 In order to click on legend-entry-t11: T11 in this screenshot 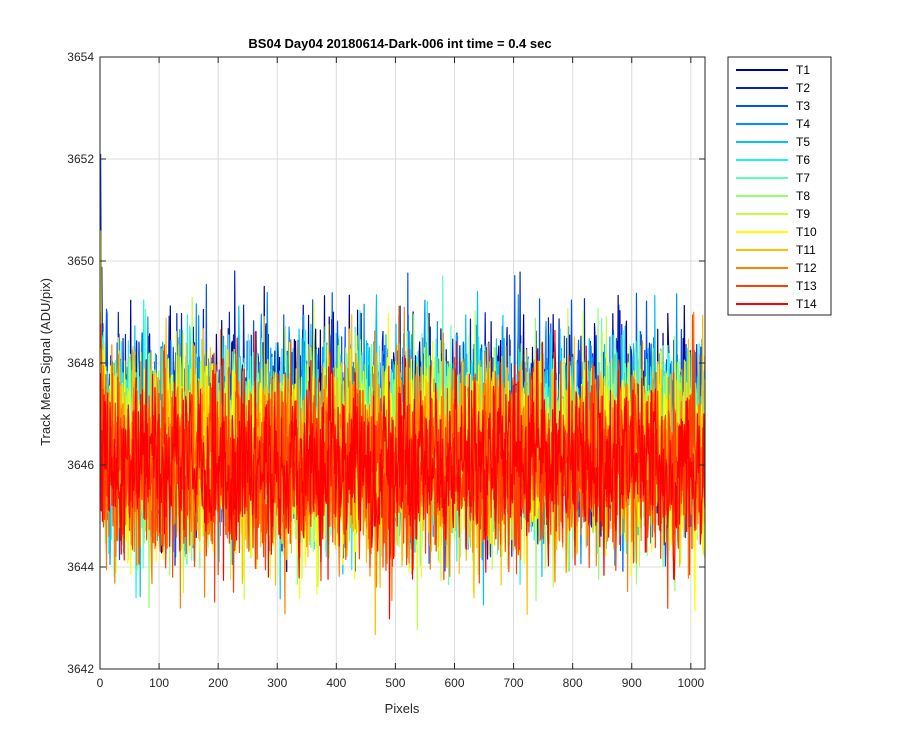, I will do `click(776, 250)`.